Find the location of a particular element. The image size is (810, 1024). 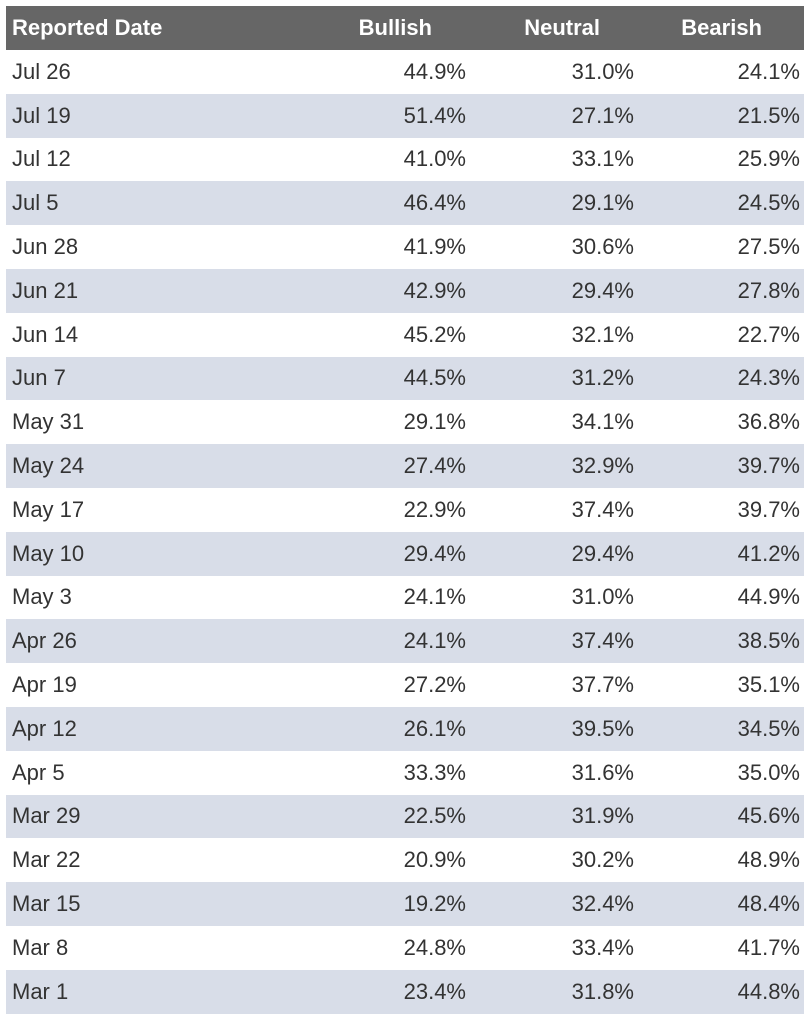

table-row: Mar 29 22.5% 31.9% 45.6% is located at coordinates (405, 816).